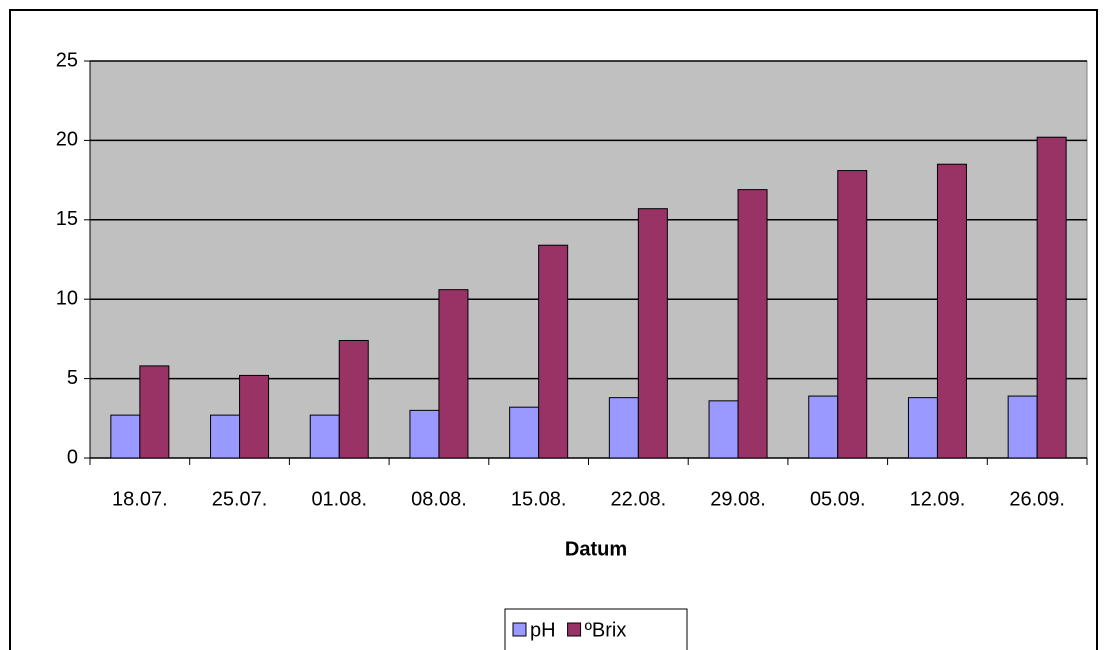 The height and width of the screenshot is (650, 1107). I want to click on y-tick-label: 10, so click(67, 298).